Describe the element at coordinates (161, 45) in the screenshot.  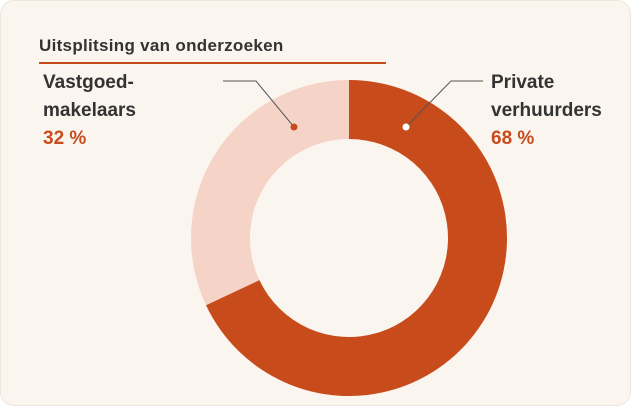
I see `chart-title: Uitsplitsing van onderzoeken` at that location.